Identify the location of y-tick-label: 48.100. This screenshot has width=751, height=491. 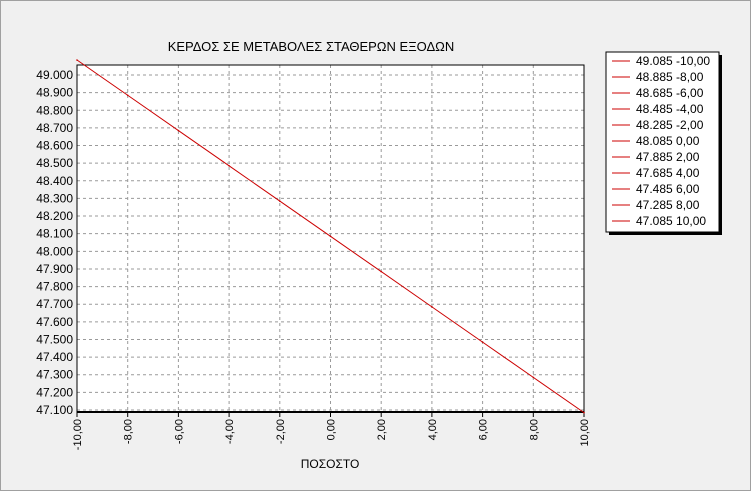
(54, 234).